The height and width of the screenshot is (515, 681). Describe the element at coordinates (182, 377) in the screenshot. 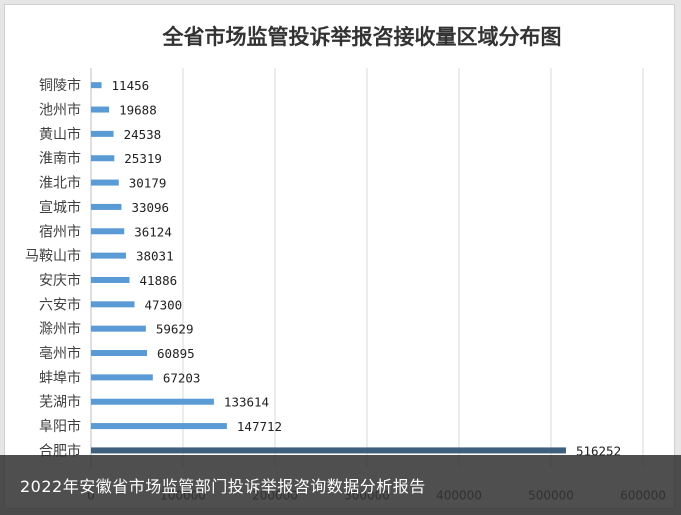

I see `value-label-12: 67203` at that location.